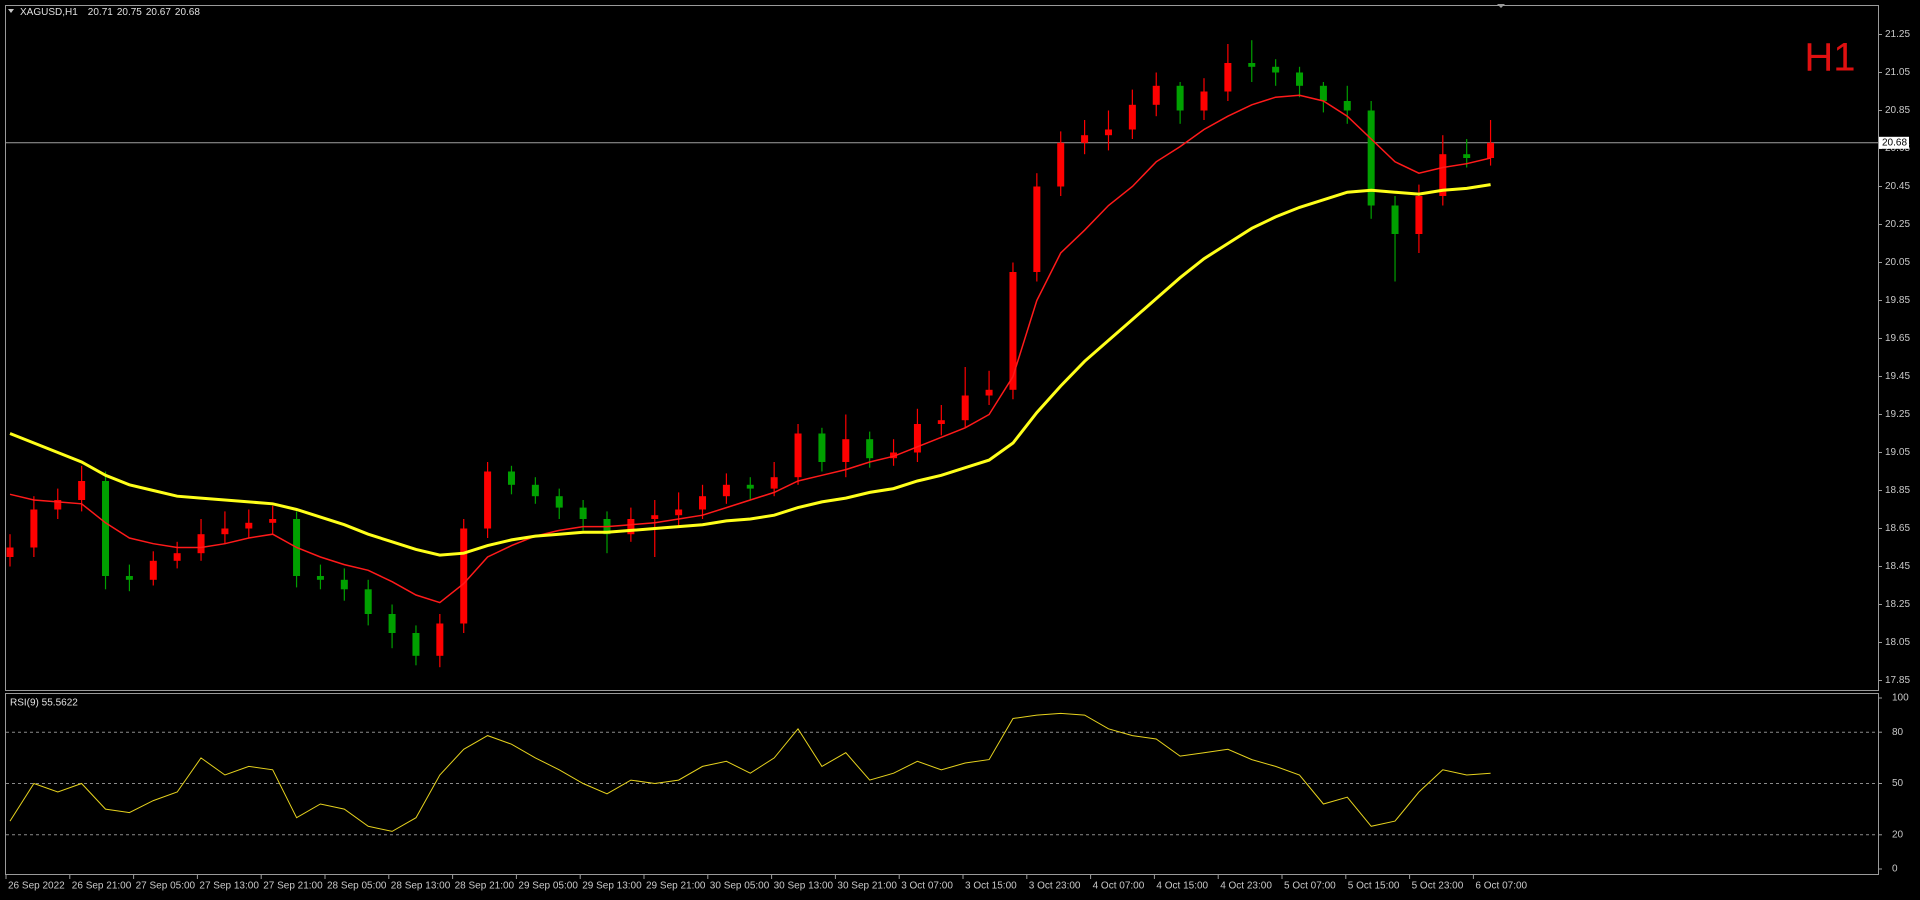  What do you see at coordinates (1897, 262) in the screenshot?
I see `y-tick-label: 20.05` at bounding box center [1897, 262].